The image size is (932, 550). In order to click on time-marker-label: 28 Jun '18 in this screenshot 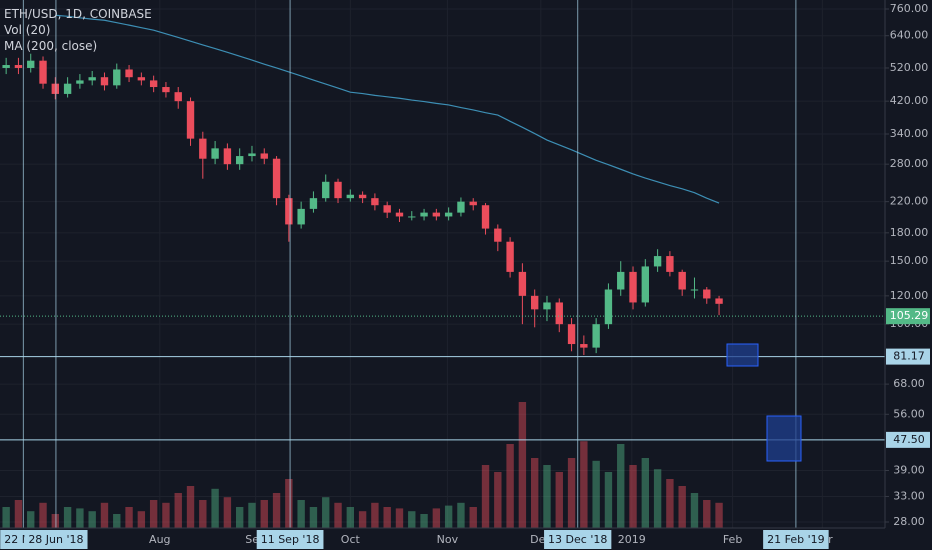, I will do `click(55, 539)`.